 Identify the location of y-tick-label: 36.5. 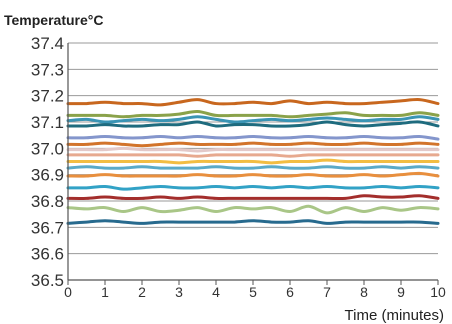
(47, 280).